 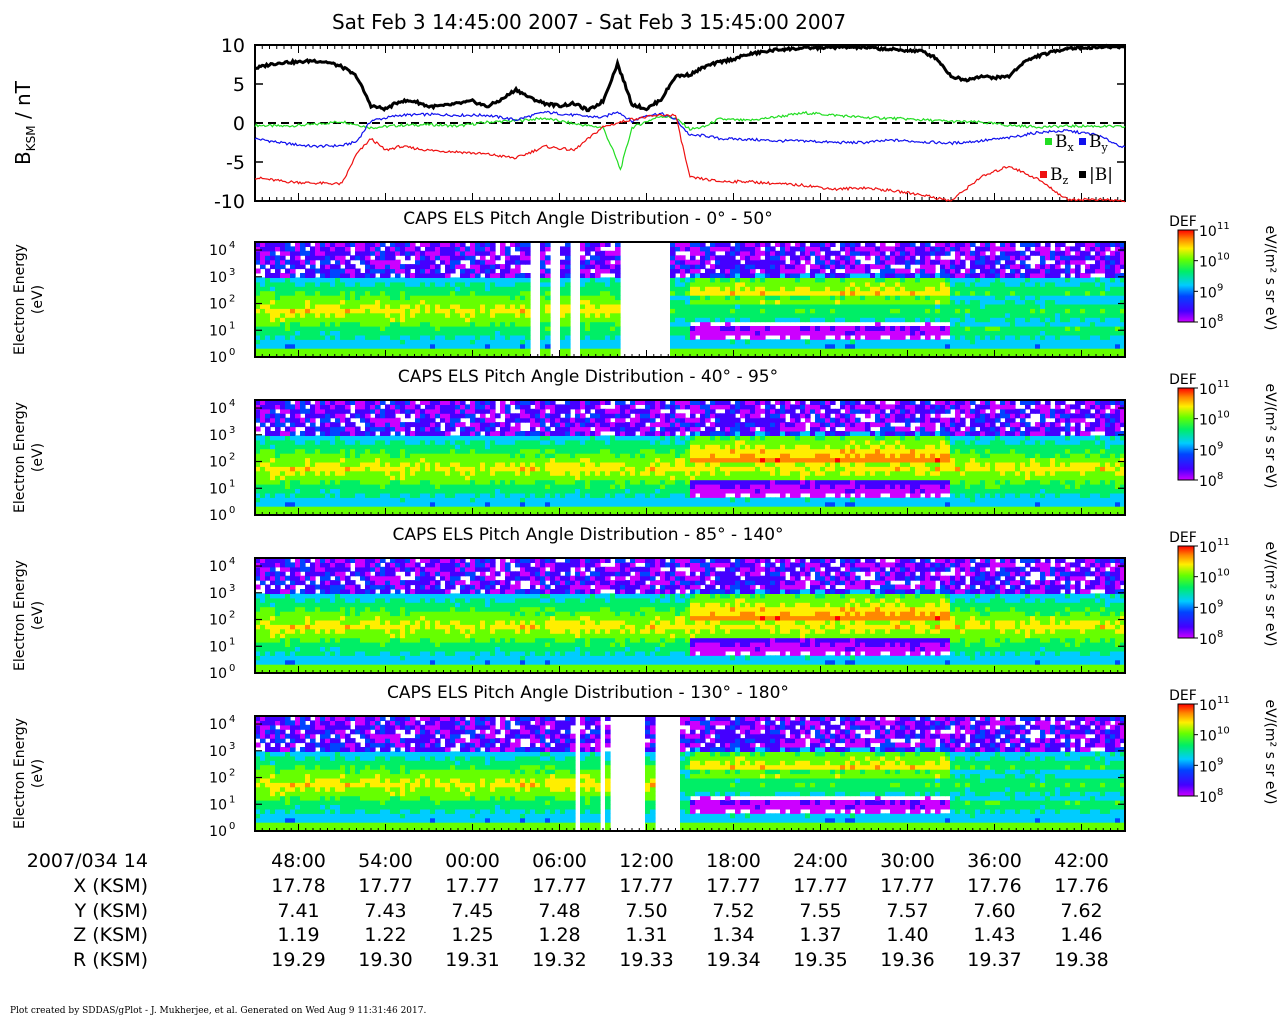 What do you see at coordinates (1101, 175) in the screenshot?
I see `legend-label-main: |B|` at bounding box center [1101, 175].